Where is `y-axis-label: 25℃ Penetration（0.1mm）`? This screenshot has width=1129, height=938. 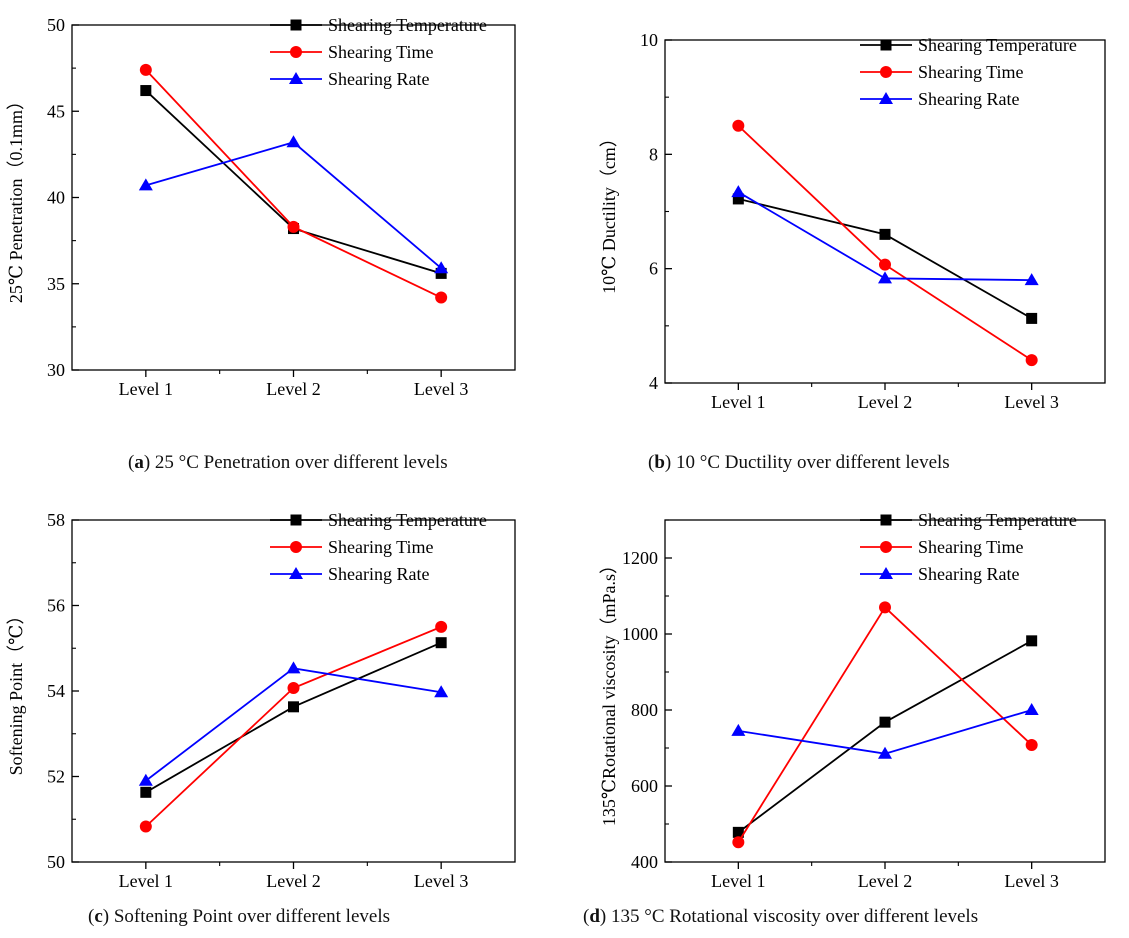 y-axis-label: 25℃ Penetration（0.1mm） is located at coordinates (16, 197).